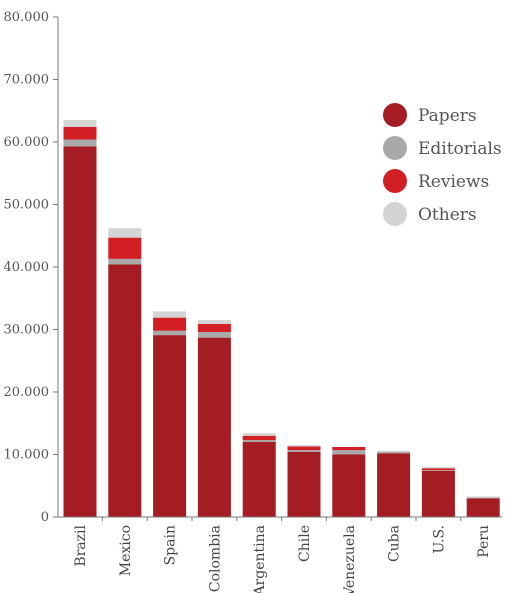  I want to click on x-tick-label: Venezuela, so click(350, 559).